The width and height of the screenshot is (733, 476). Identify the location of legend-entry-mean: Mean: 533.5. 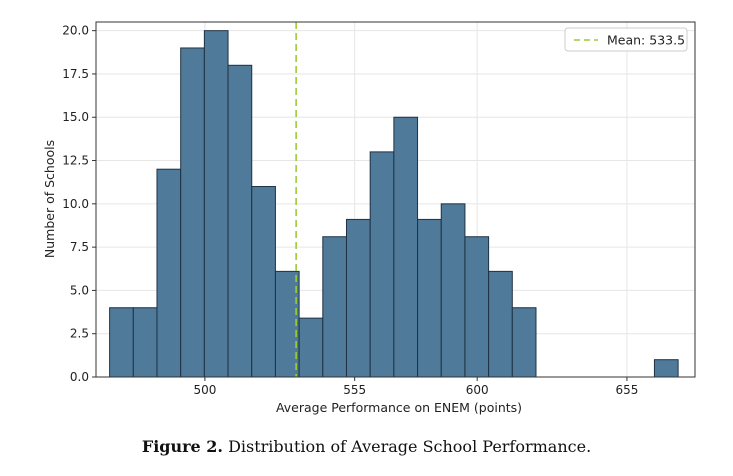
(646, 40).